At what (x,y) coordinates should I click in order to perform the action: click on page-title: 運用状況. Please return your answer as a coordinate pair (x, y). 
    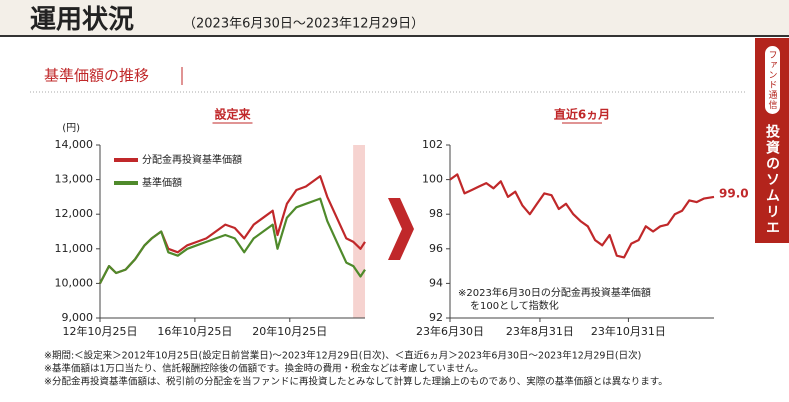
    Looking at the image, I should click on (82, 19).